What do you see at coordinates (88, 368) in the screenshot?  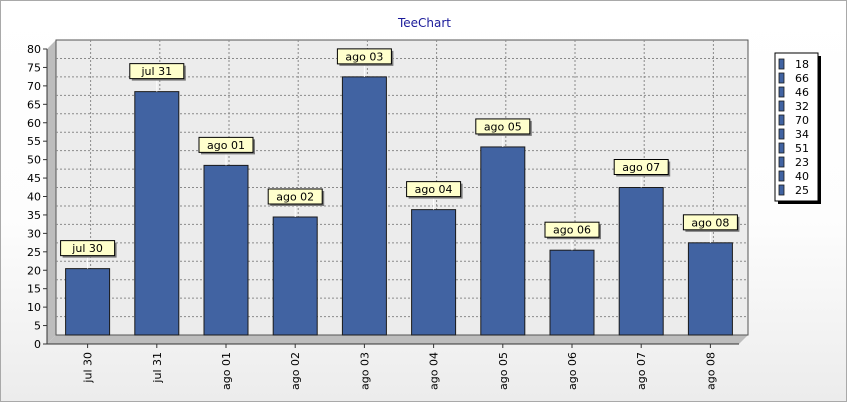 I see `x-tick-label: jul 30` at bounding box center [88, 368].